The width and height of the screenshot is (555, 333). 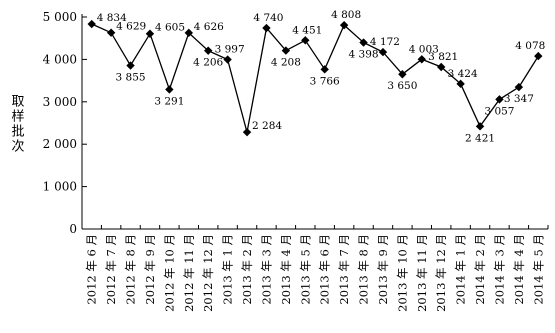 What do you see at coordinates (60, 187) in the screenshot?
I see `y-tick-label: 1 000` at bounding box center [60, 187].